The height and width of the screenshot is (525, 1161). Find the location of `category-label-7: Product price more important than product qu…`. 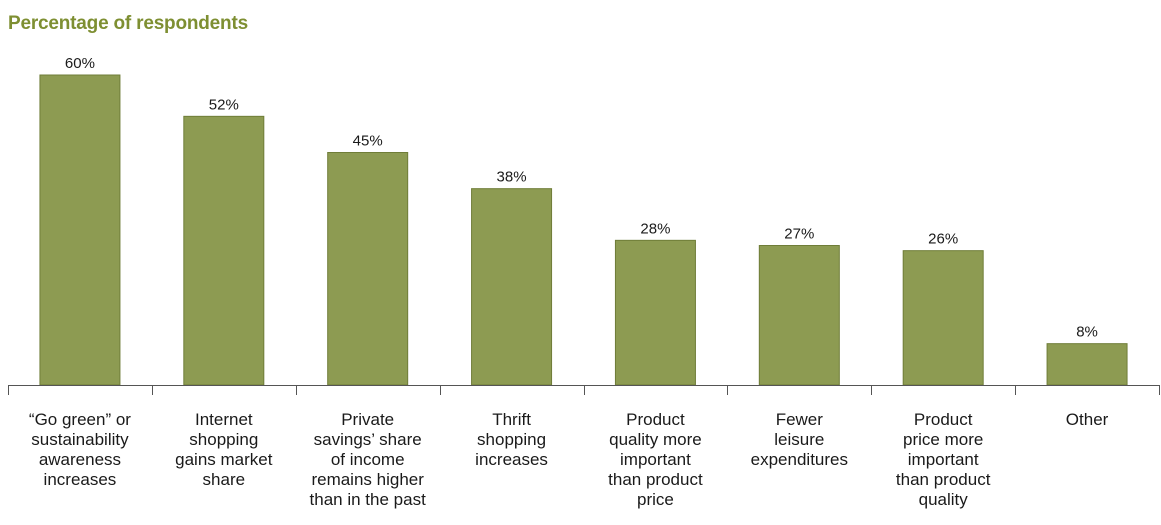

category-label-7: Product price more important than product qu… is located at coordinates (943, 459).